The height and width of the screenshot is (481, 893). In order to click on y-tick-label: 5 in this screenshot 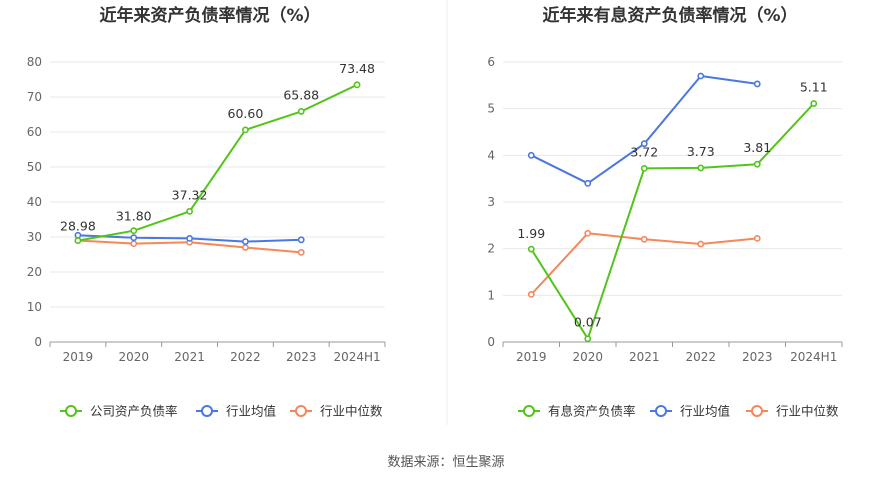, I will do `click(491, 109)`.